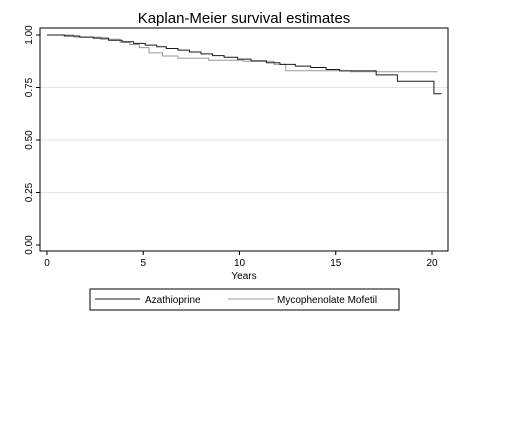  What do you see at coordinates (244, 18) in the screenshot?
I see `chart-title: Kaplan-Meier survival estimates` at bounding box center [244, 18].